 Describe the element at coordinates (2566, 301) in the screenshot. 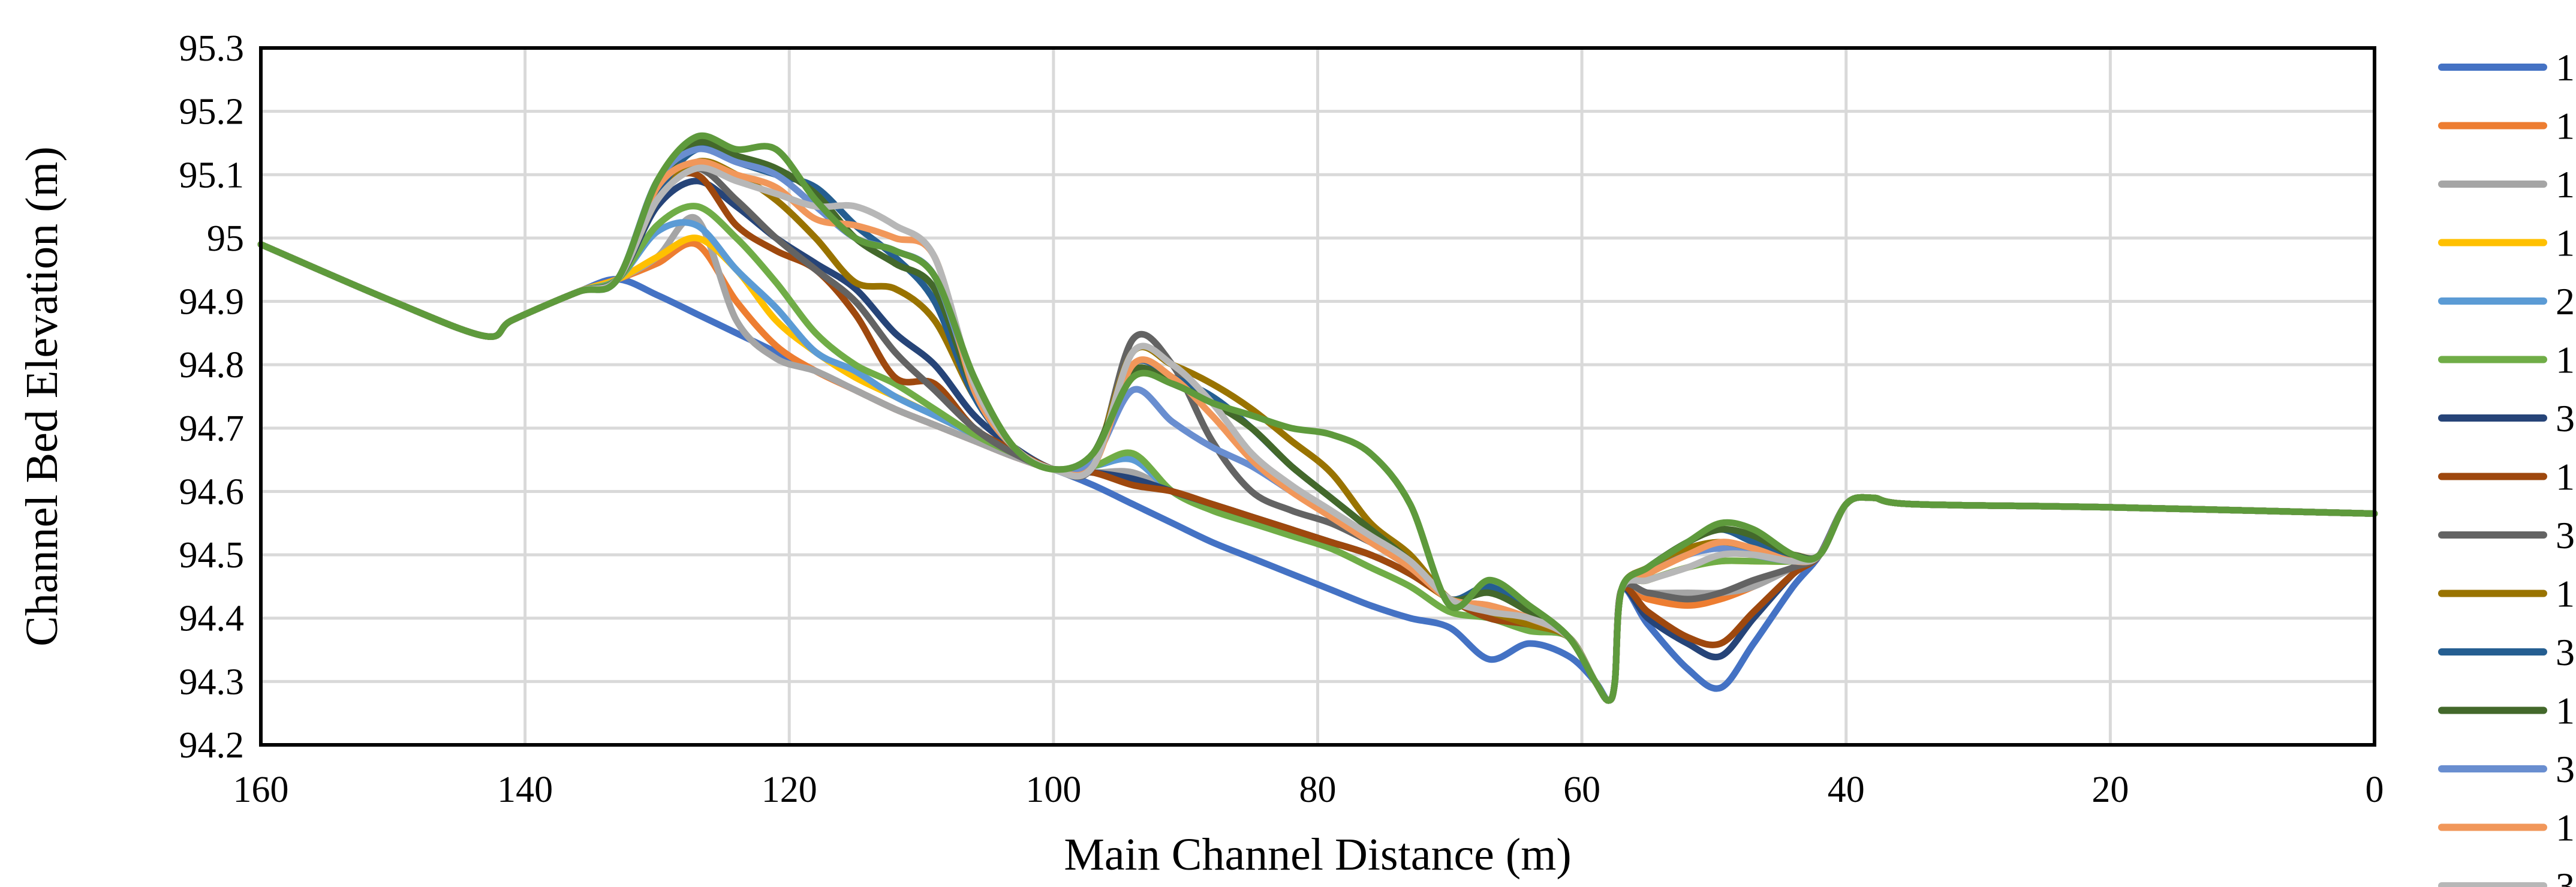

I see `legend-label: 29 Feb` at that location.